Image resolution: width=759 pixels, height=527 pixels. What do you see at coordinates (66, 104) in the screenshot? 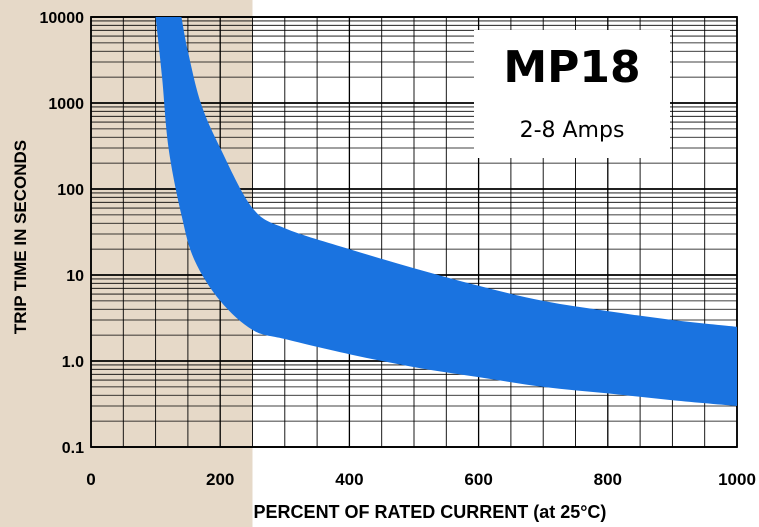
I see `y-tick-label: 1000` at bounding box center [66, 104].